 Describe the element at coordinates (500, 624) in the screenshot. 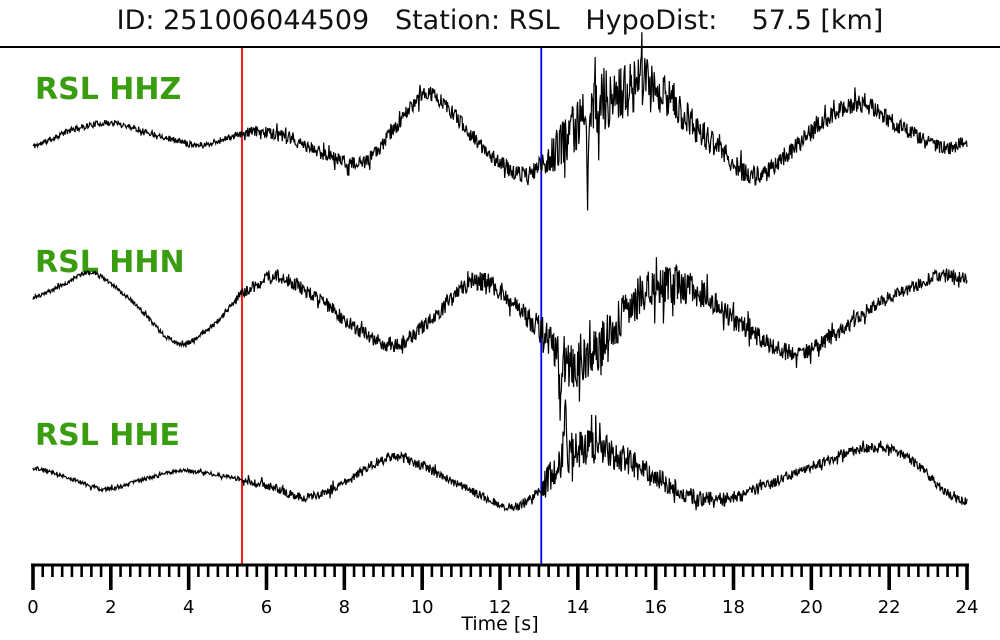

I see `x-axis-label: Time [s]` at that location.